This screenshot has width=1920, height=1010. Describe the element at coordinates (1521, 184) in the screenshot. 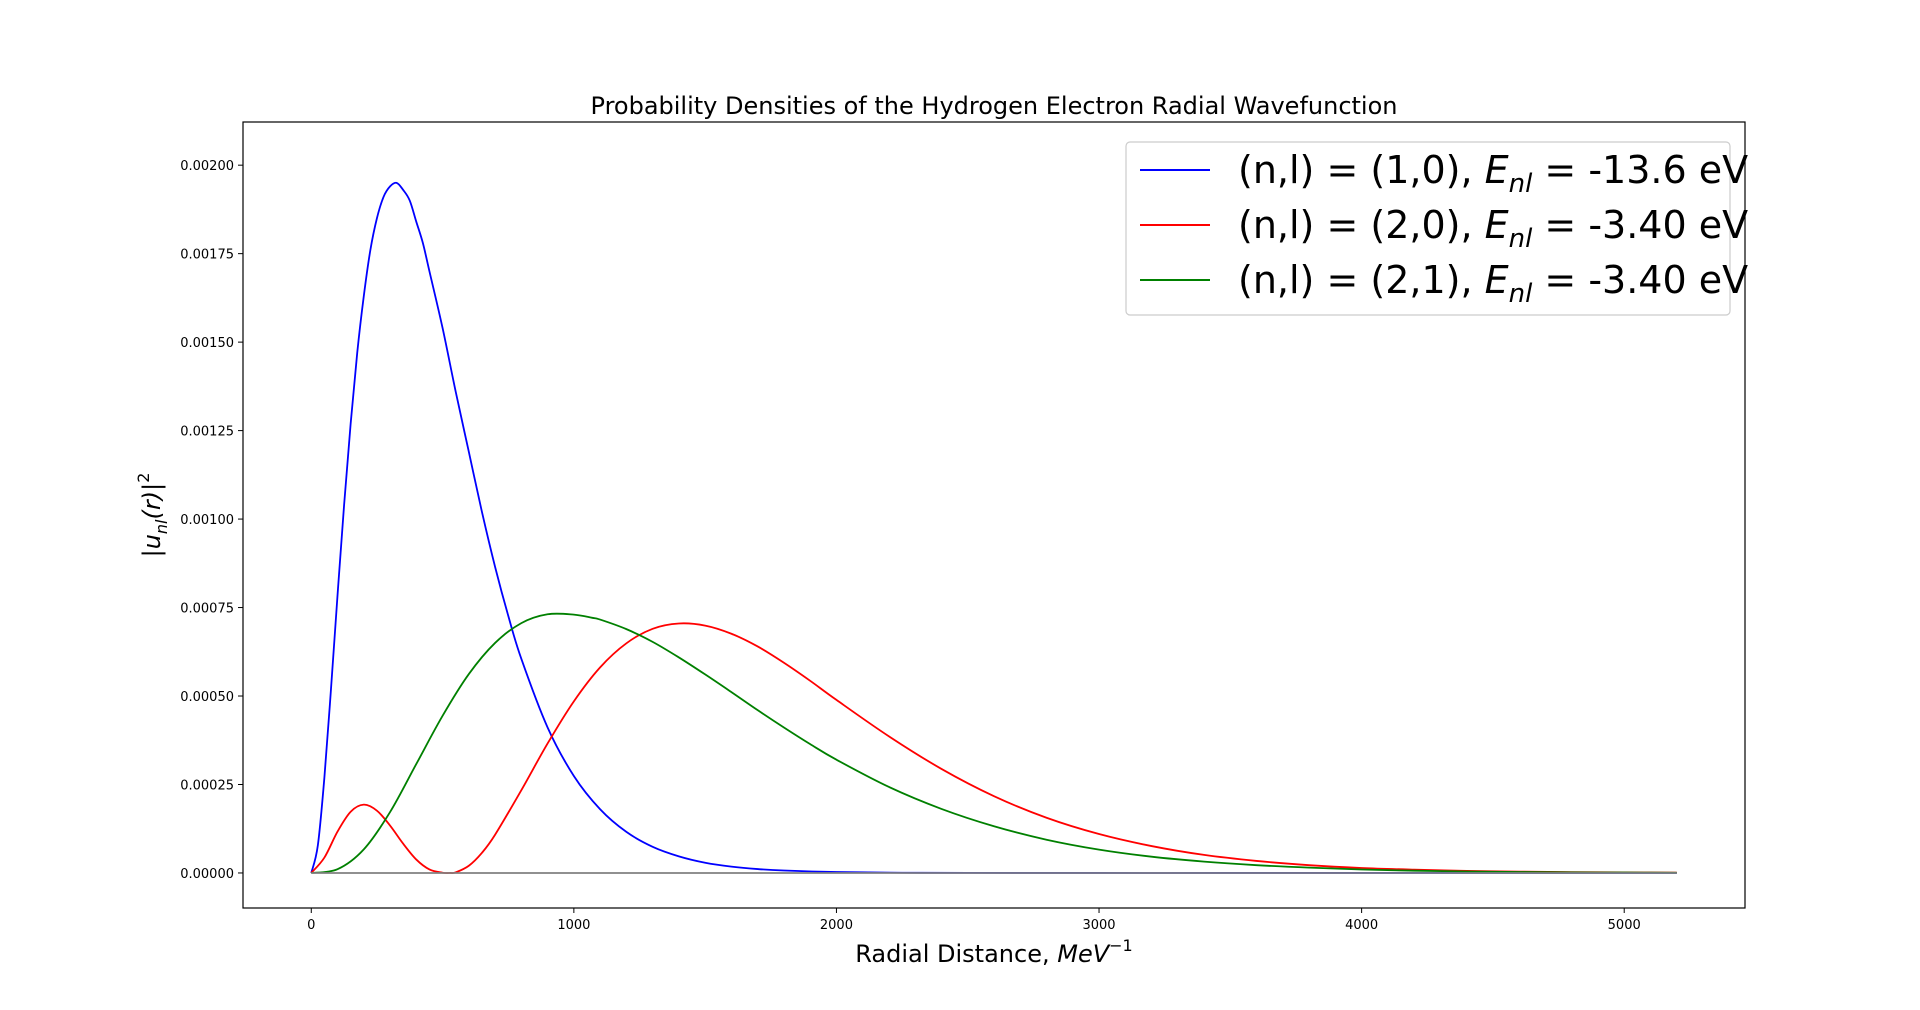

I see `legend-entry-1-energy-subscript: nl` at that location.